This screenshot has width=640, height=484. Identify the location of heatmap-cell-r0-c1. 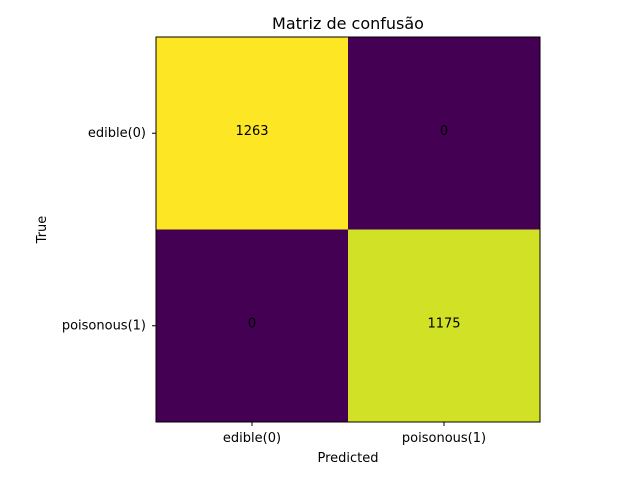
(444, 133).